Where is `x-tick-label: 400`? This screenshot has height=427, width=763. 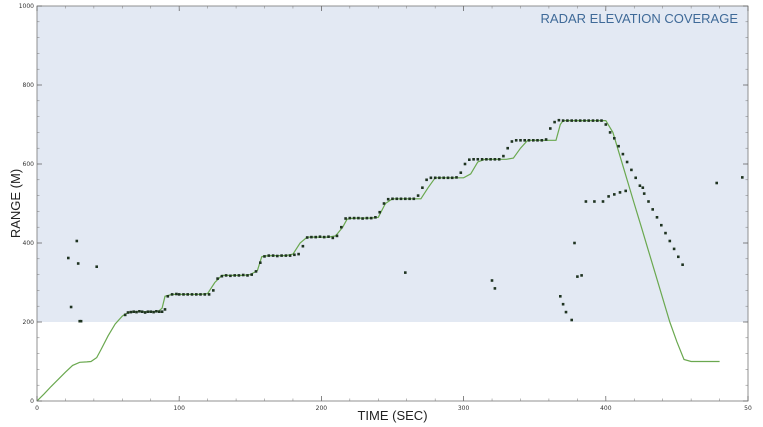 x-tick-label: 400 is located at coordinates (606, 408).